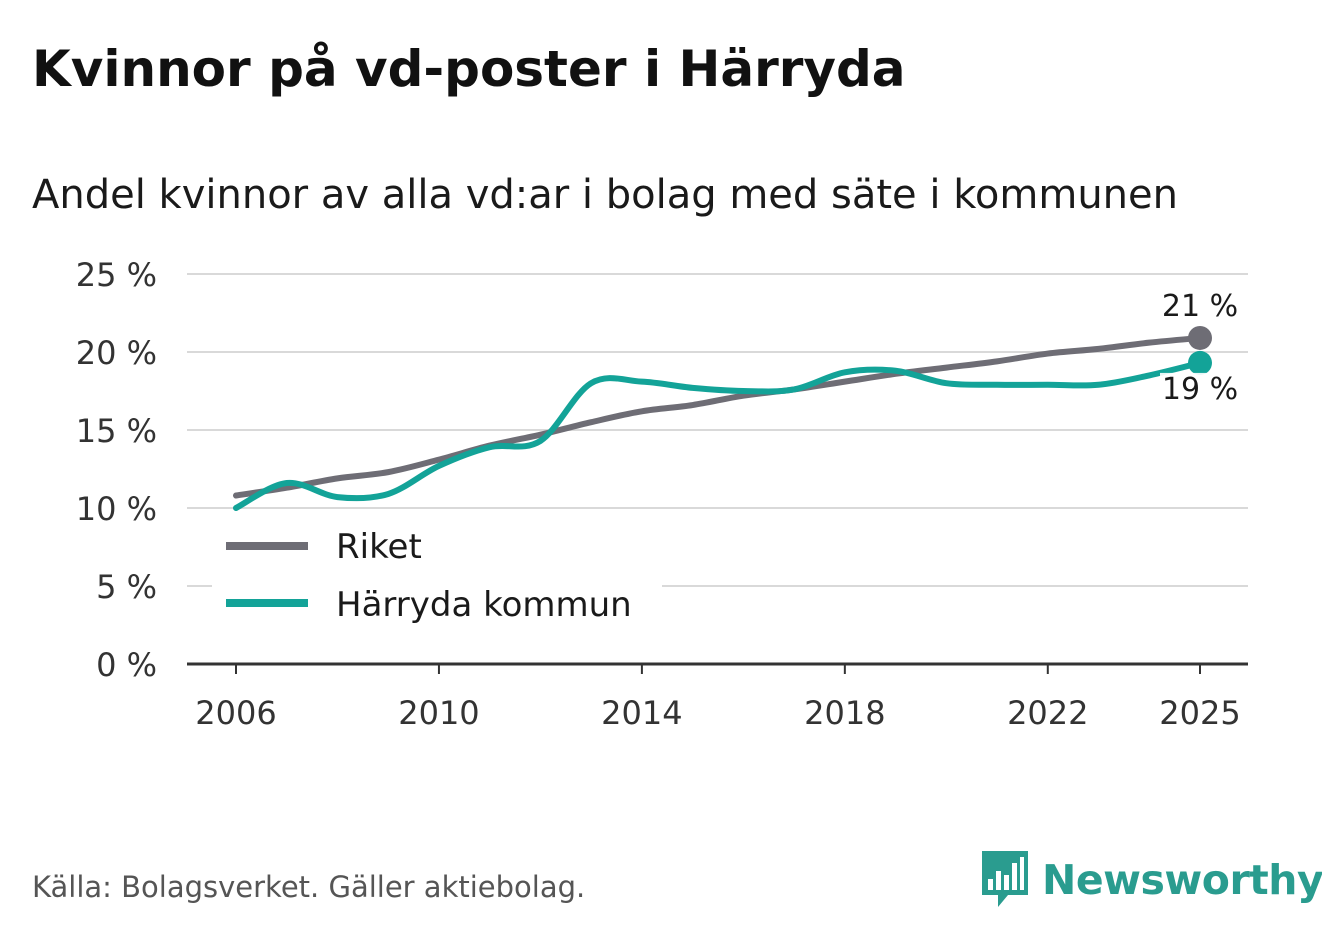 Image resolution: width=1322 pixels, height=939 pixels. What do you see at coordinates (1047, 713) in the screenshot?
I see `x-tick-label: 2022` at bounding box center [1047, 713].